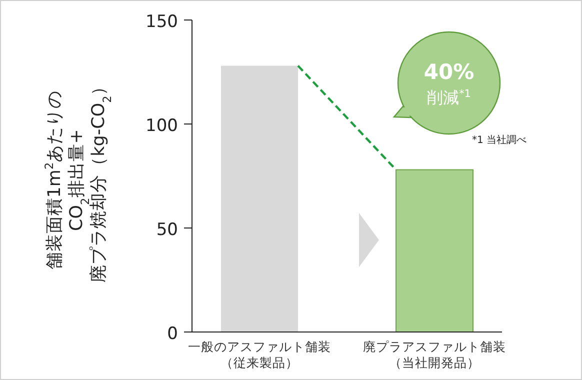 This screenshot has height=380, width=582. What do you see at coordinates (167, 230) in the screenshot?
I see `y-tick-label: 50` at bounding box center [167, 230].